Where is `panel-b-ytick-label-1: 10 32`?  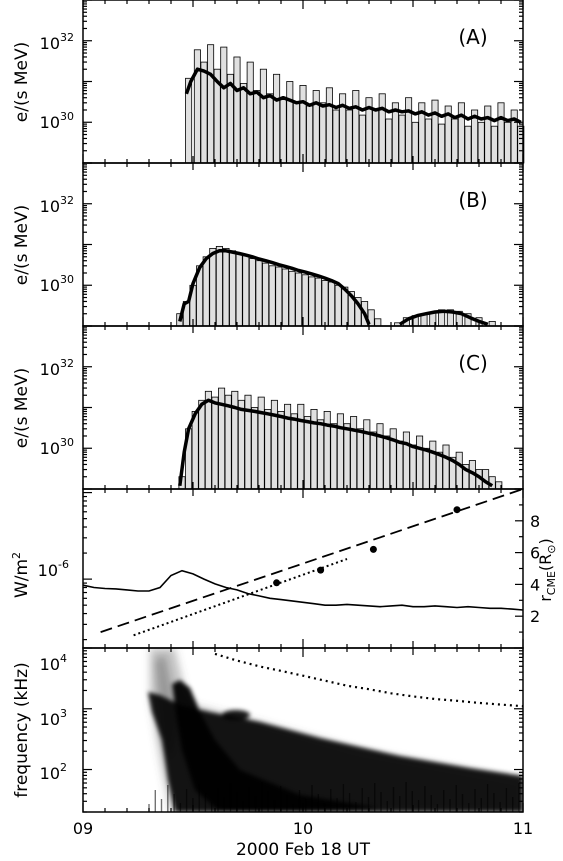 panel-b-ytick-label-1: 10 32 is located at coordinates (57, 205).